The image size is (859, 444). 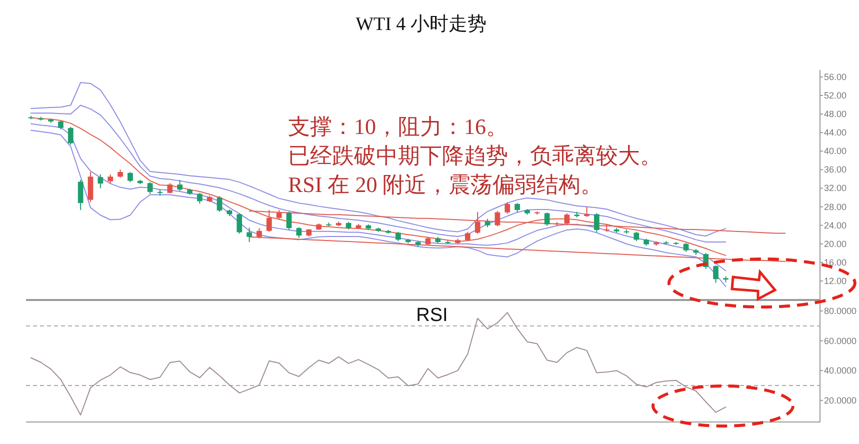 What do you see at coordinates (840, 400) in the screenshot?
I see `y-tick-label: 20.0000` at bounding box center [840, 400].